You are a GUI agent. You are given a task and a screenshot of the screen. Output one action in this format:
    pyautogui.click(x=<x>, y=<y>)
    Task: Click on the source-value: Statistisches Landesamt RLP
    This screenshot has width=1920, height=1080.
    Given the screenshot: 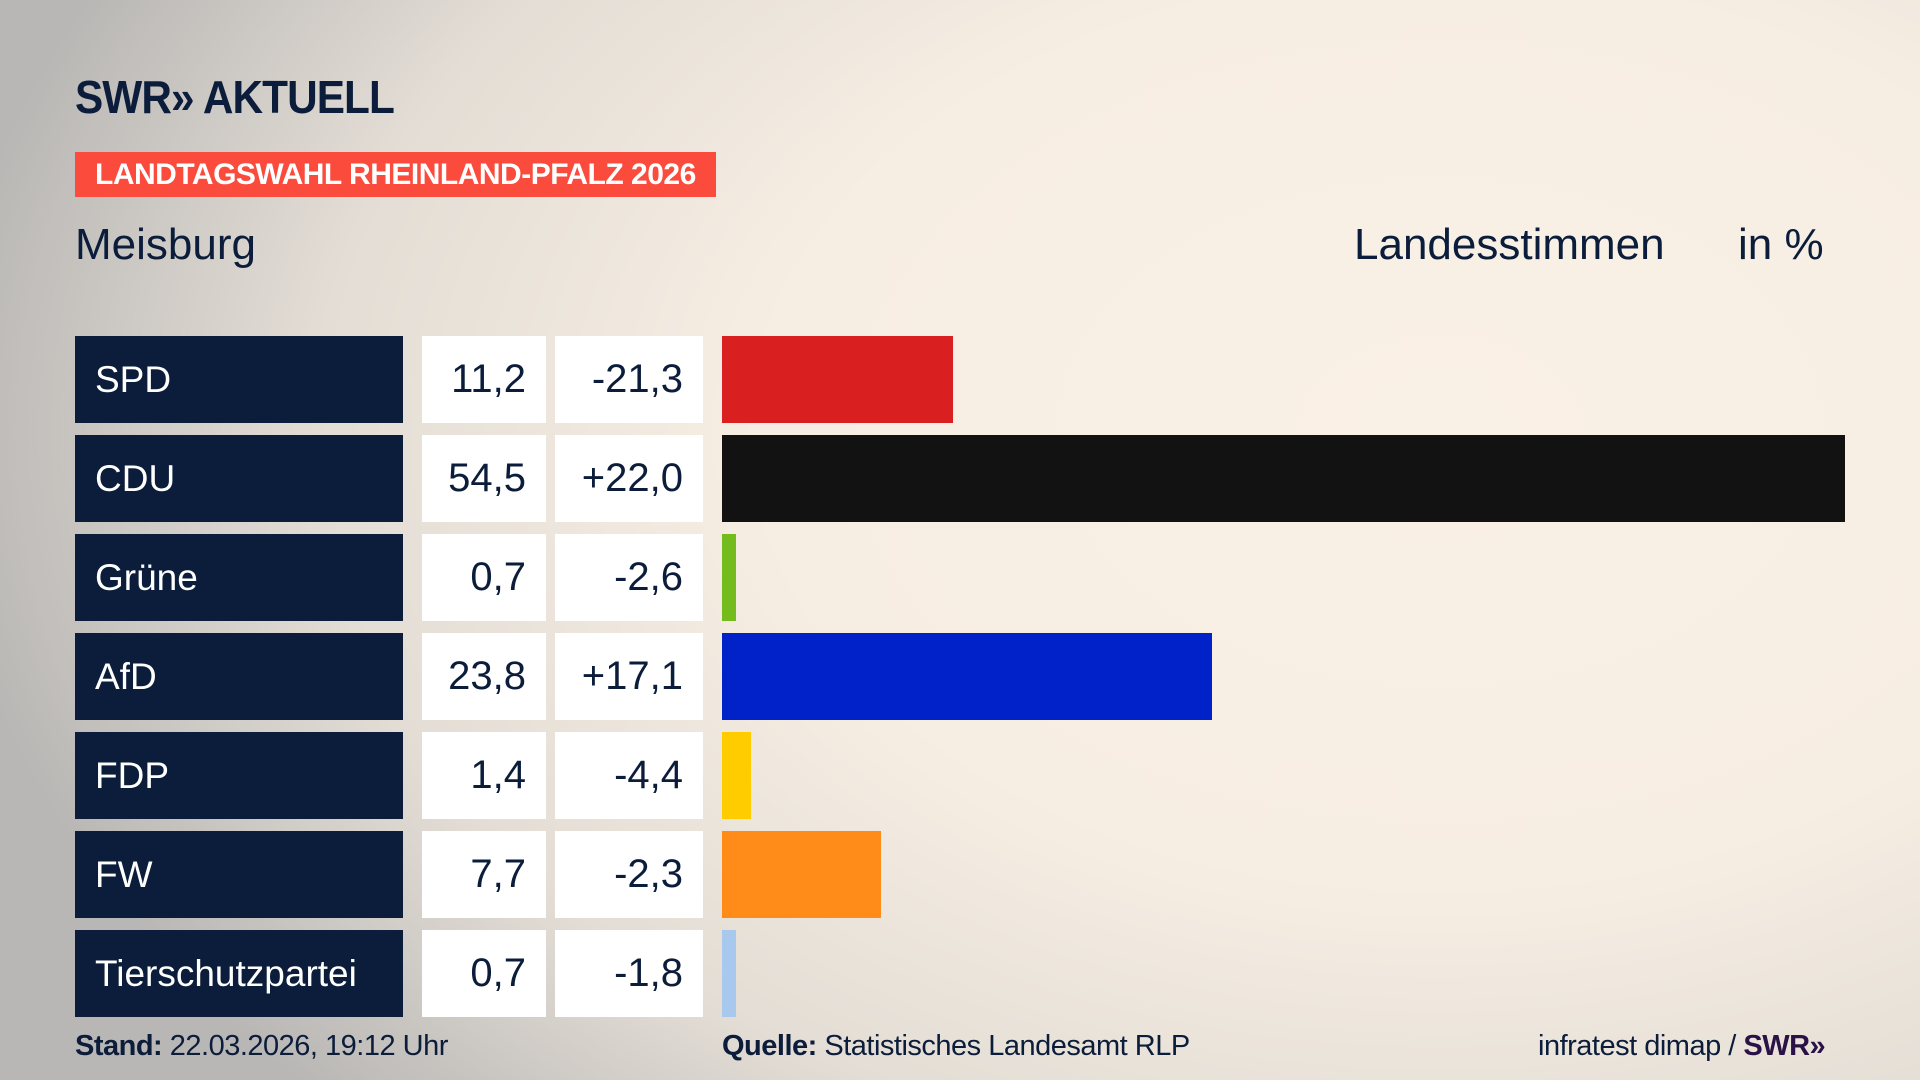 What is the action you would take?
    pyautogui.click(x=1007, y=1046)
    